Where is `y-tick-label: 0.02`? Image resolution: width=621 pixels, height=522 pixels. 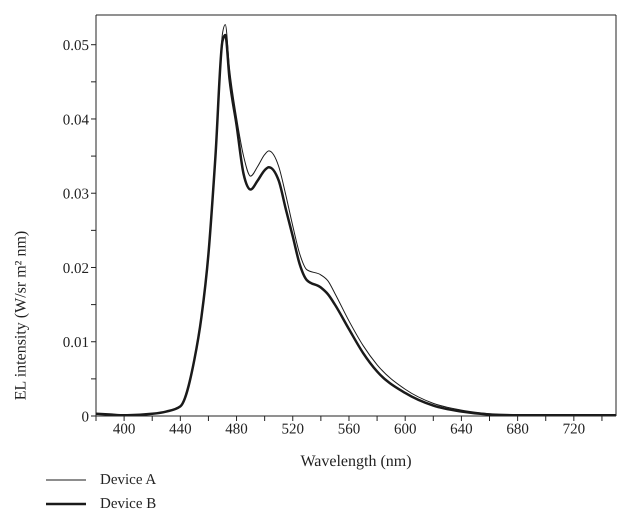 y-tick-label: 0.02 is located at coordinates (75, 268).